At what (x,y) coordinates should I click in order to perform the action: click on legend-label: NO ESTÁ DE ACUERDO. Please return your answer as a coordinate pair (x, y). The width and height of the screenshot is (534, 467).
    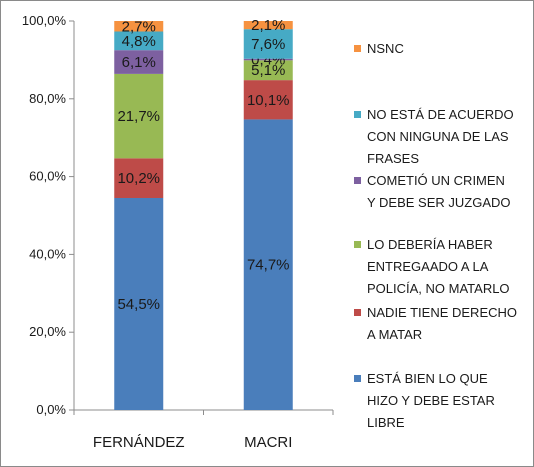
    Looking at the image, I should click on (440, 114).